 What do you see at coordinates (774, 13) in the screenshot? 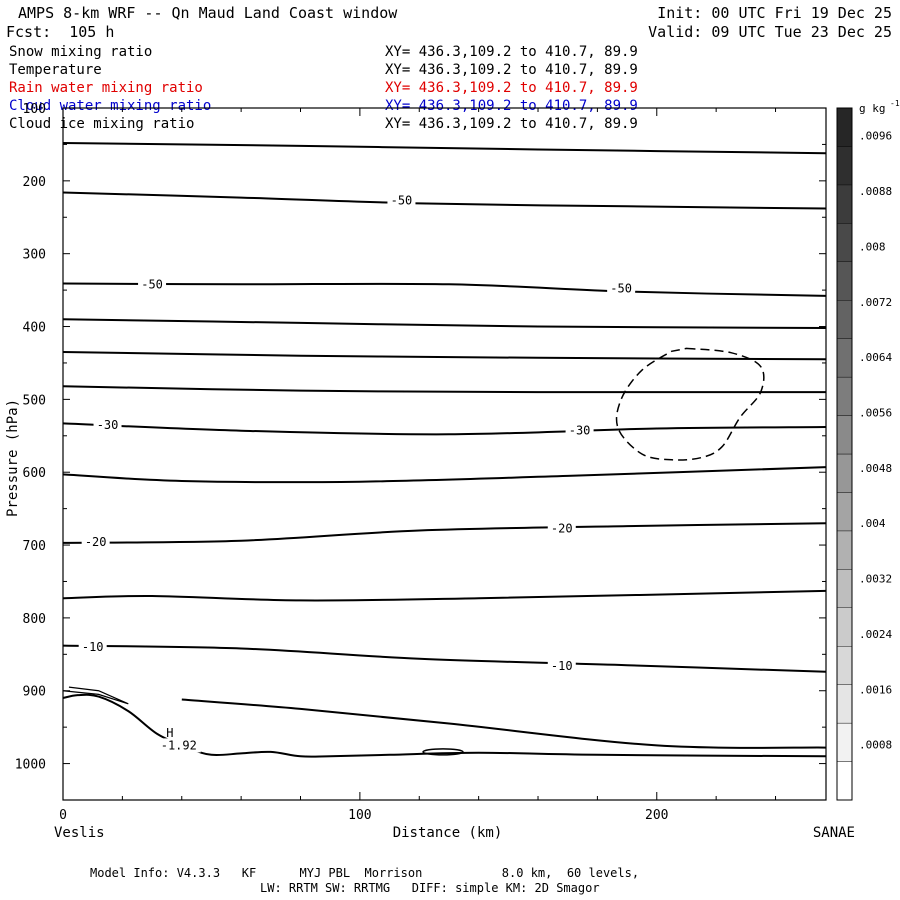
I see `init-time: Init: 00 UTC Fri 19 Dec 25` at bounding box center [774, 13].